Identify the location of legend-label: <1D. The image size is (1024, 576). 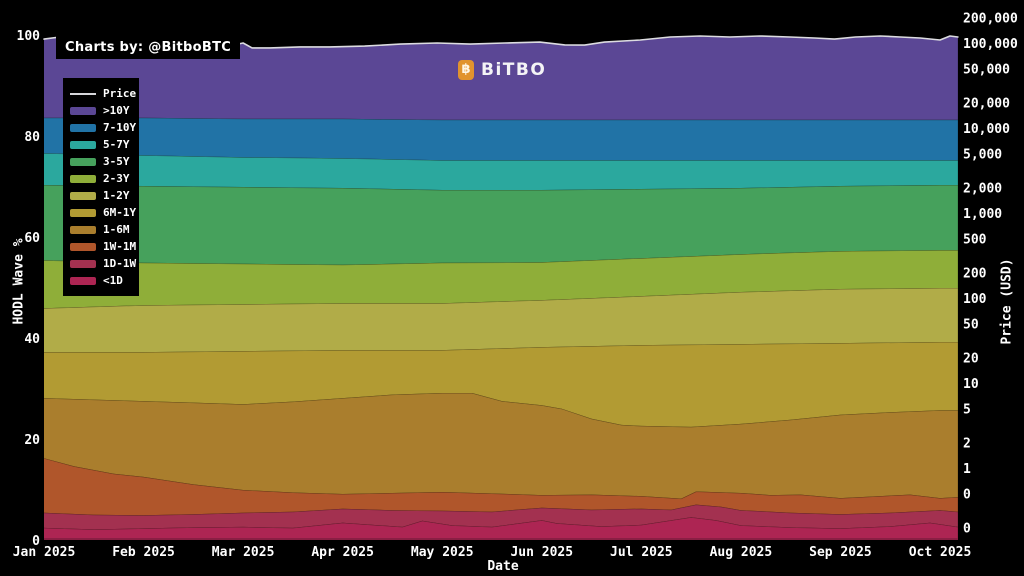
(113, 280).